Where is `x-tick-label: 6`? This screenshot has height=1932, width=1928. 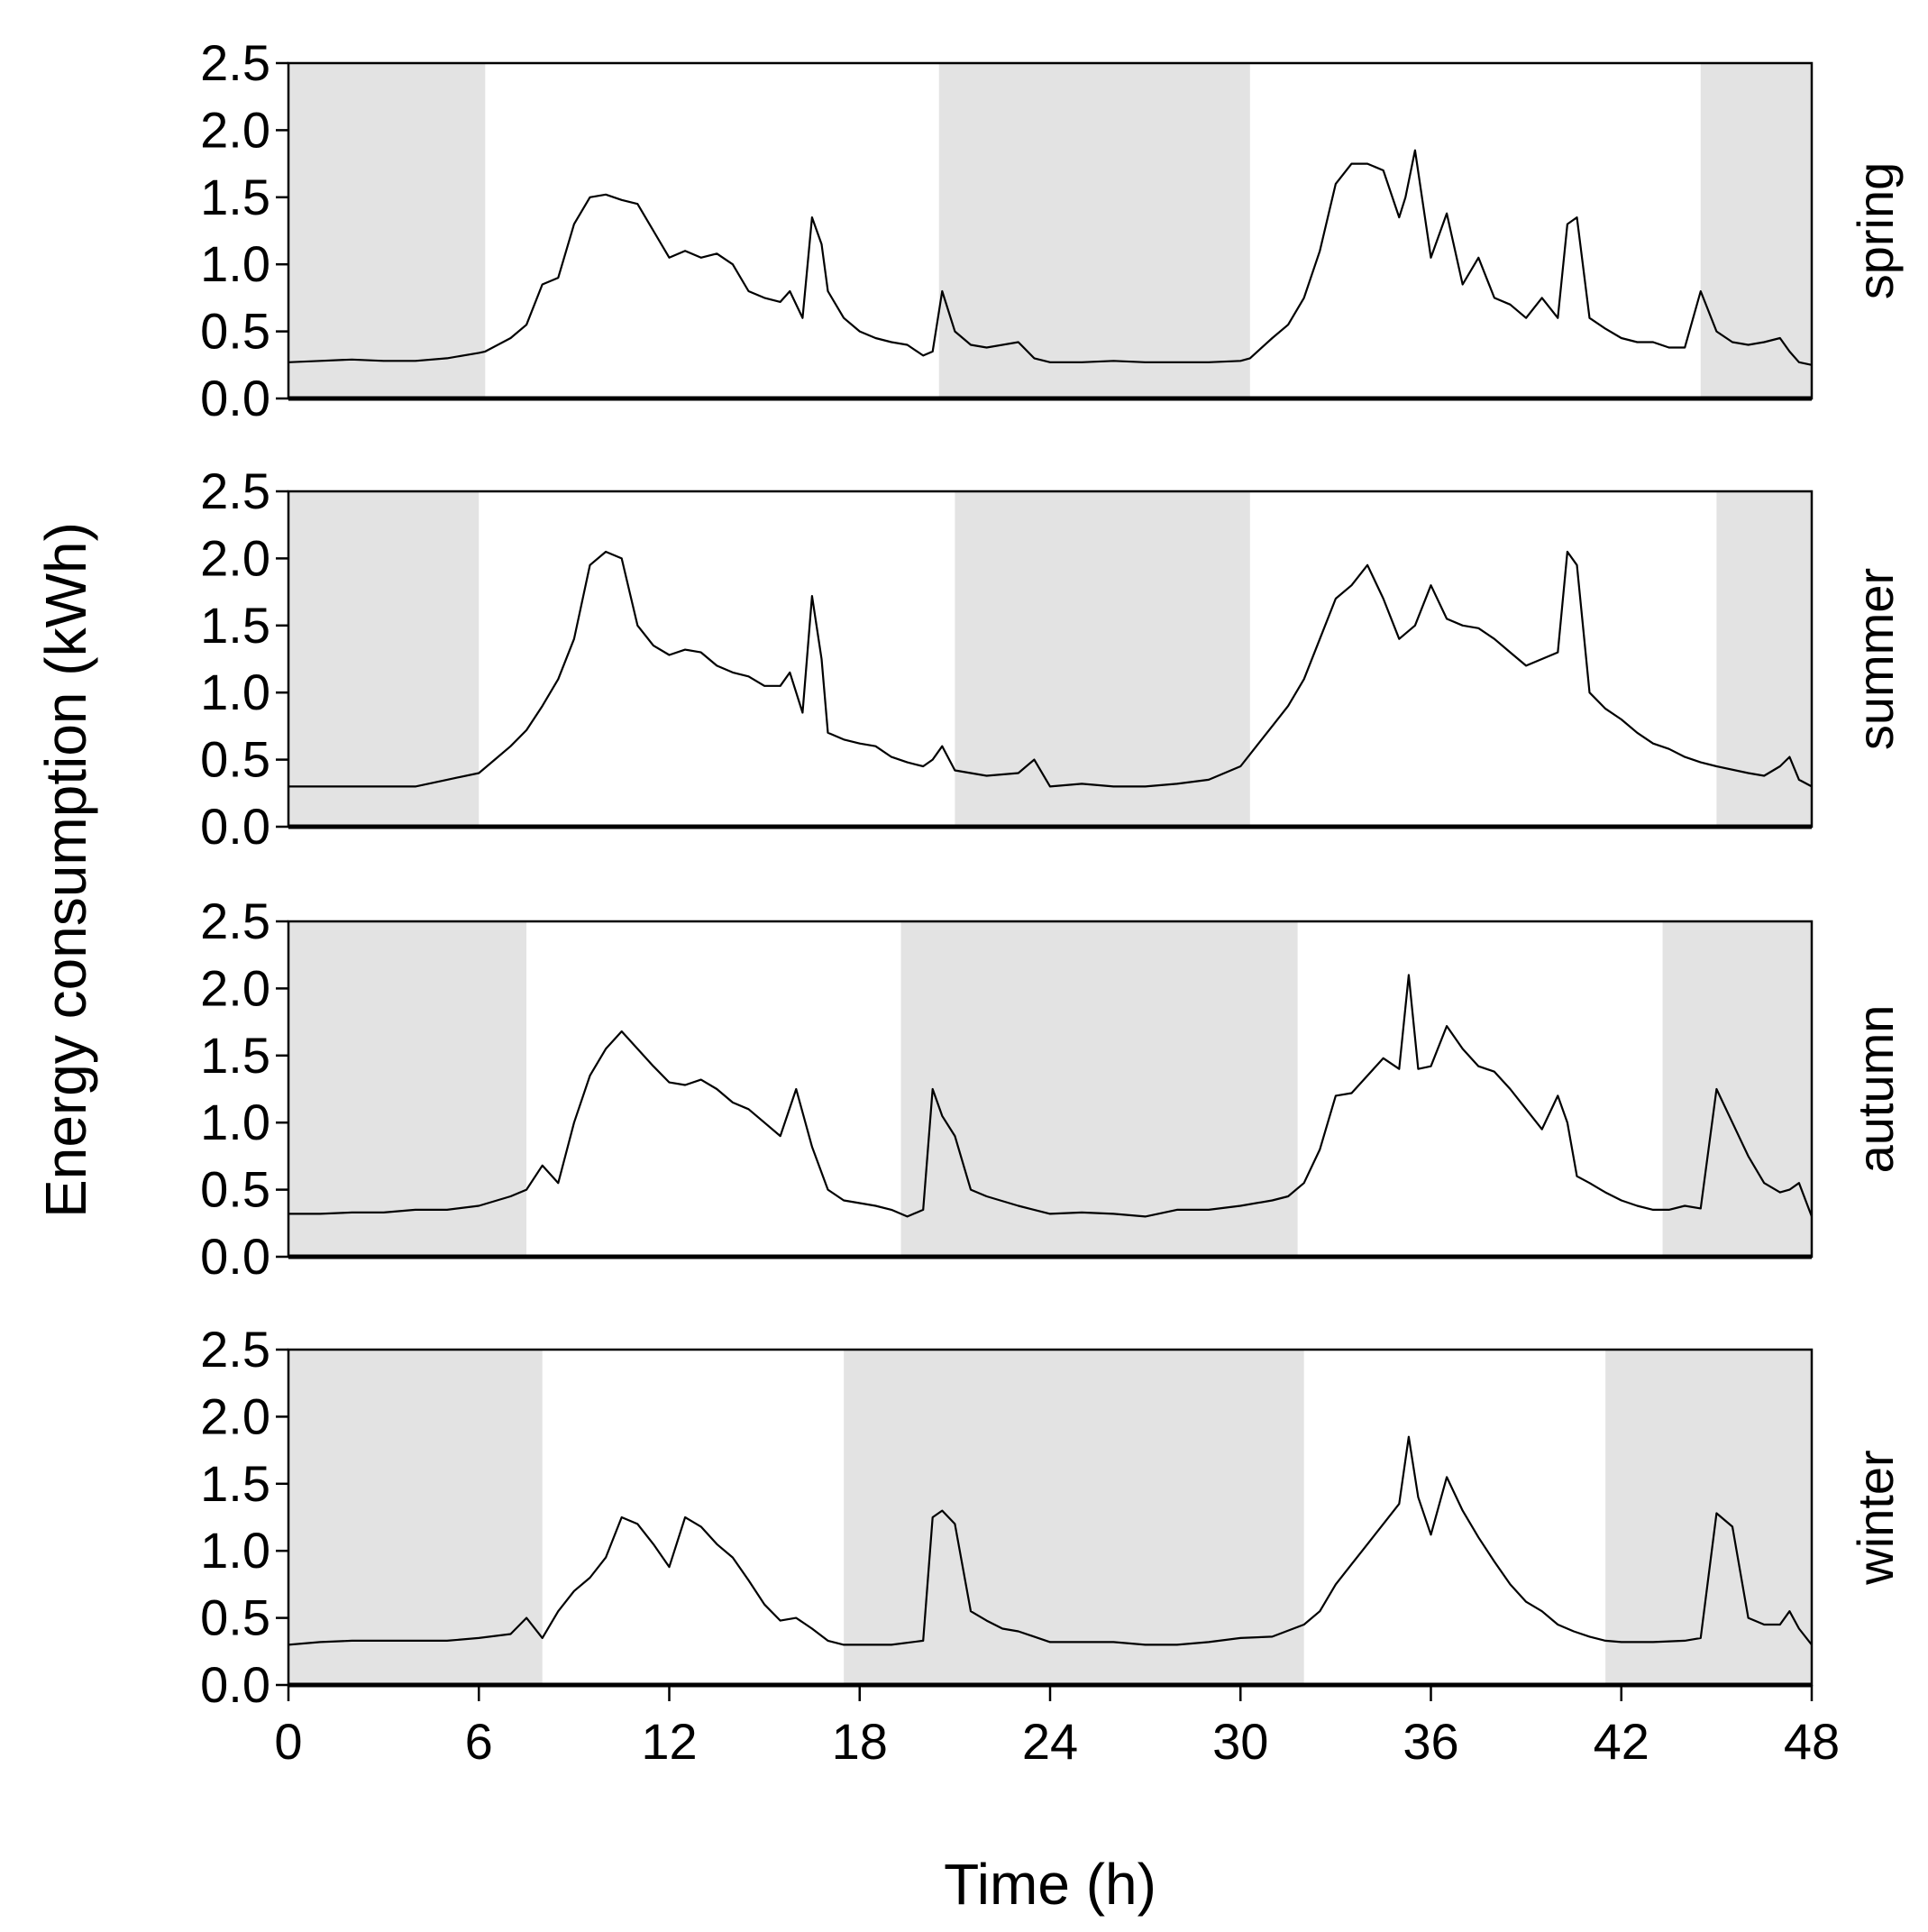
x-tick-label: 6 is located at coordinates (479, 1742).